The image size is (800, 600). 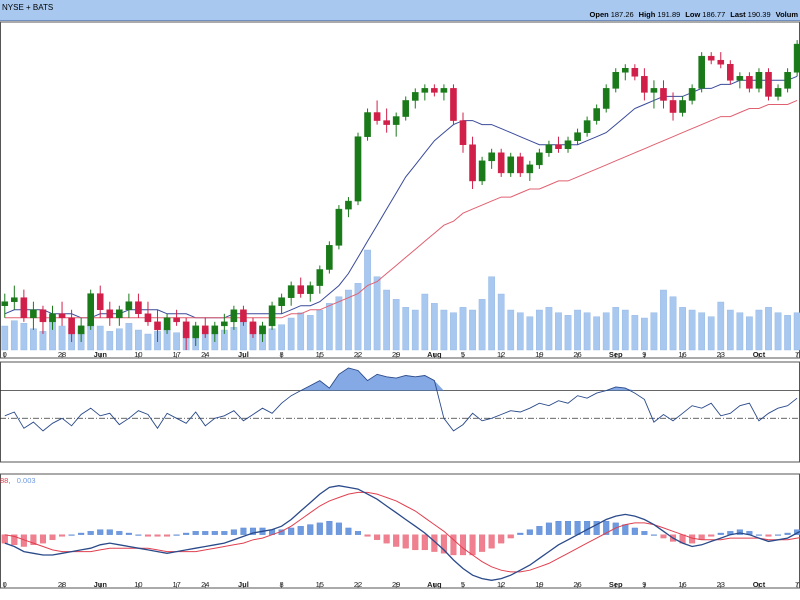 I want to click on quote-value: 187.26, so click(x=622, y=14).